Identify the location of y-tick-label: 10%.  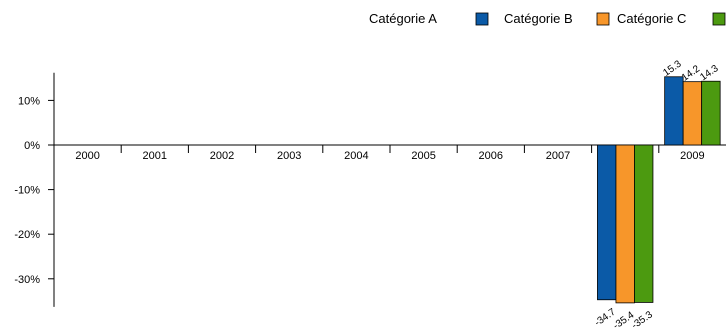
(29, 101).